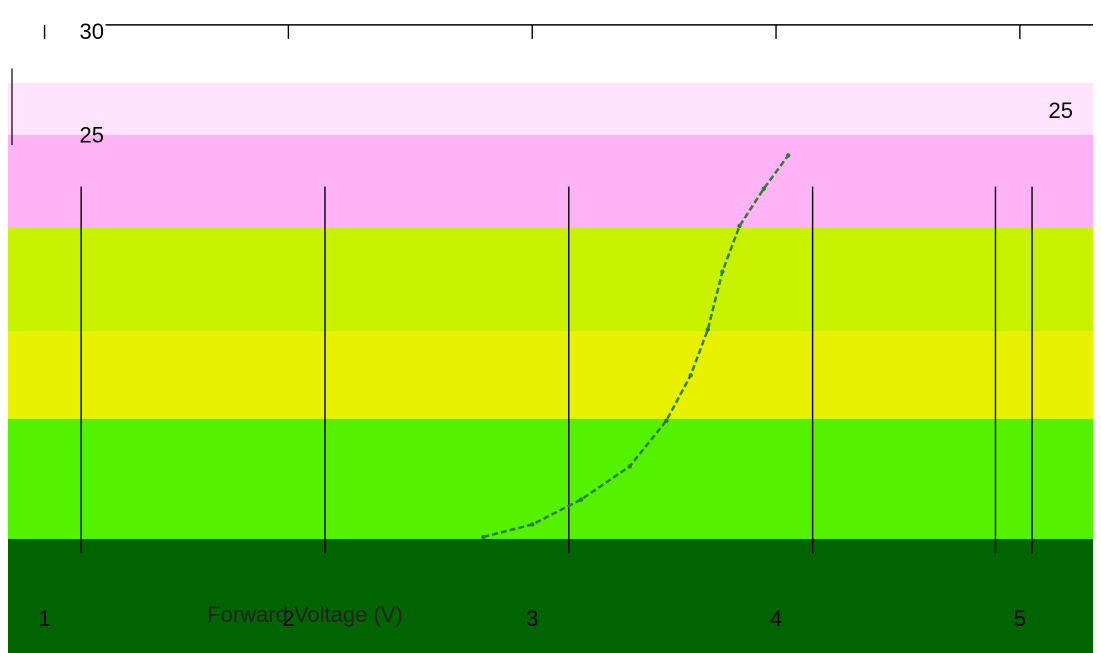  What do you see at coordinates (92, 135) in the screenshot?
I see `y-tick-label-0: 25` at bounding box center [92, 135].